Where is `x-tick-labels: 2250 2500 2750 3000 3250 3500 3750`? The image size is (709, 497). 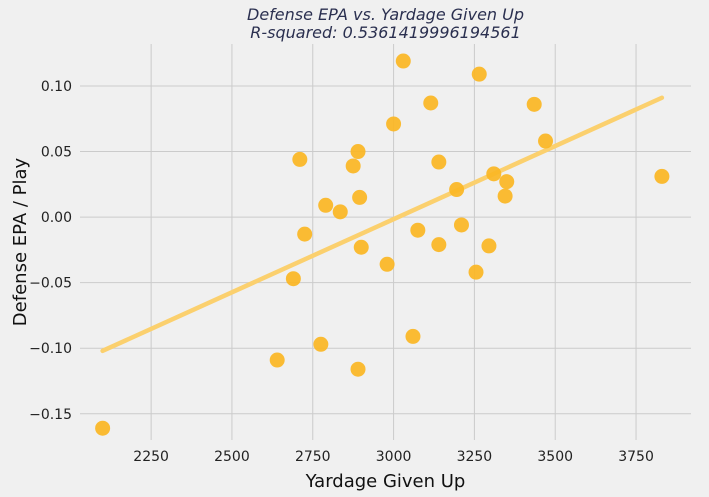
x-tick-labels: 2250 2500 2750 3000 3250 3500 3750 is located at coordinates (393, 457).